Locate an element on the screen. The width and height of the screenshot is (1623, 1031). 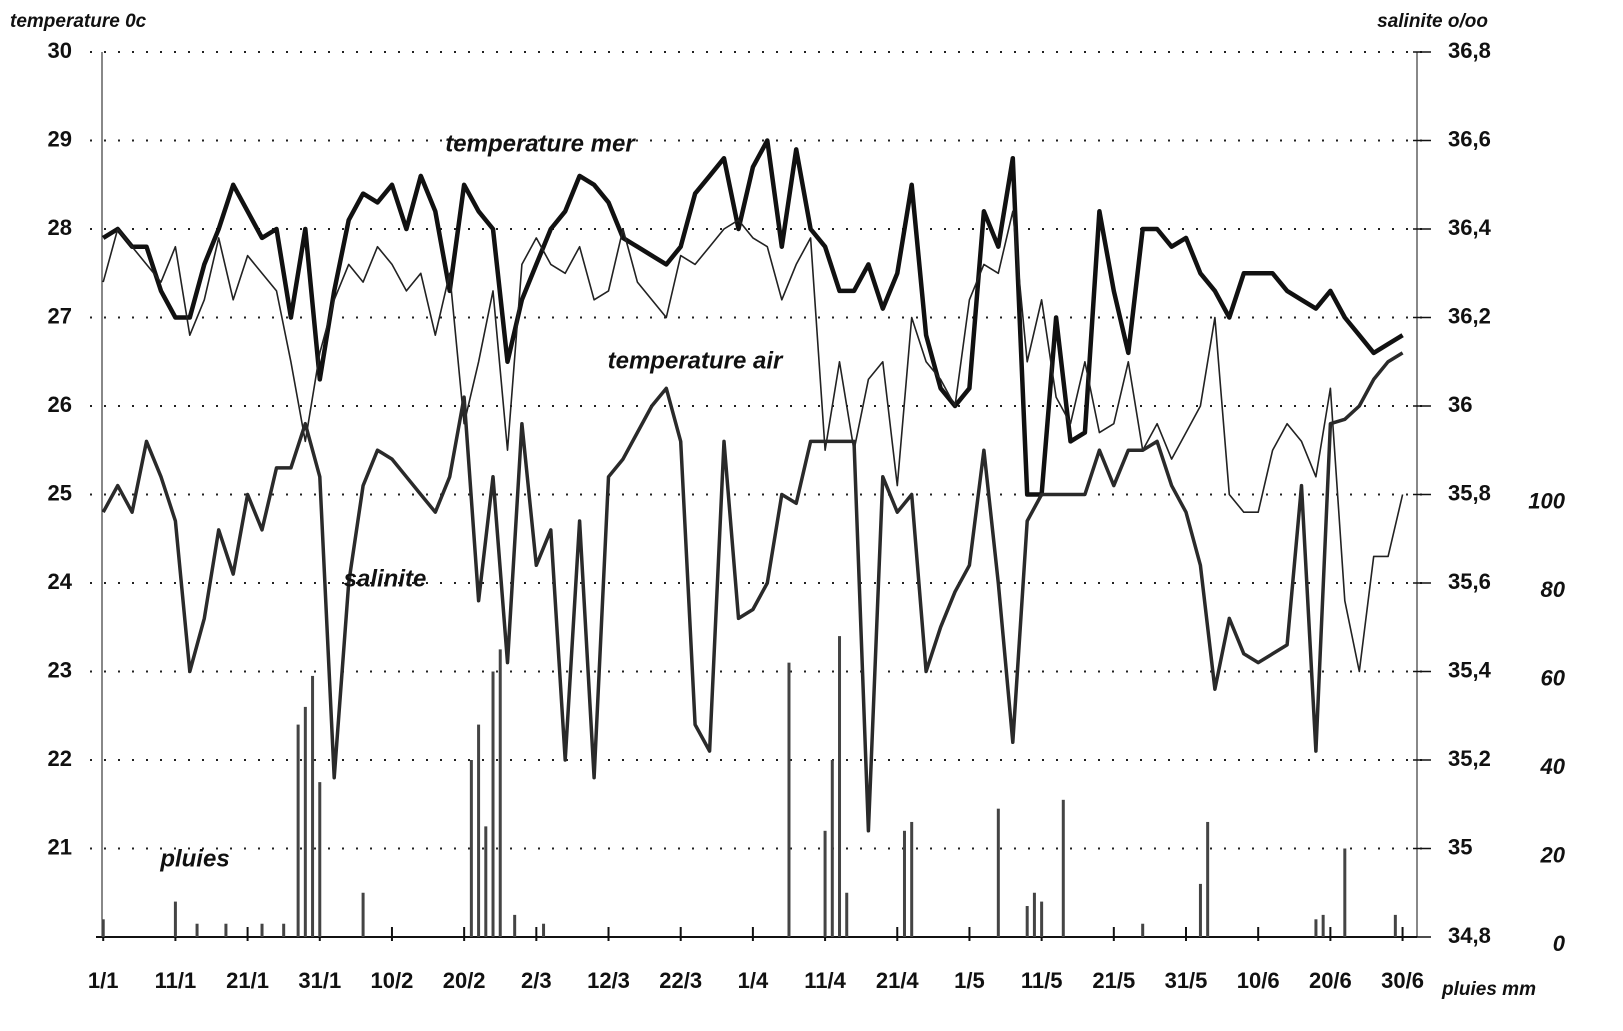
x-tick-label: 2/3 is located at coordinates (536, 980).